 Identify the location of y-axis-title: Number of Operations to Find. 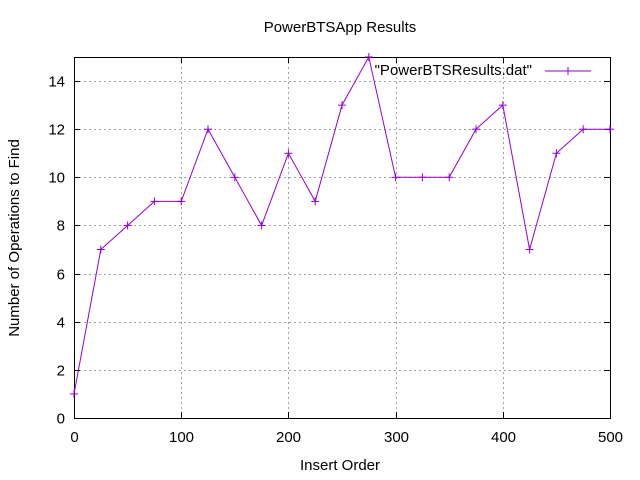
(14, 238).